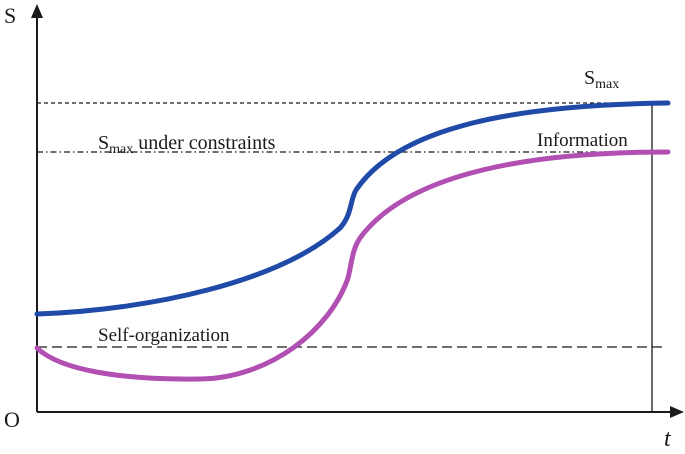  I want to click on x-axis-arrow, so click(677, 412).